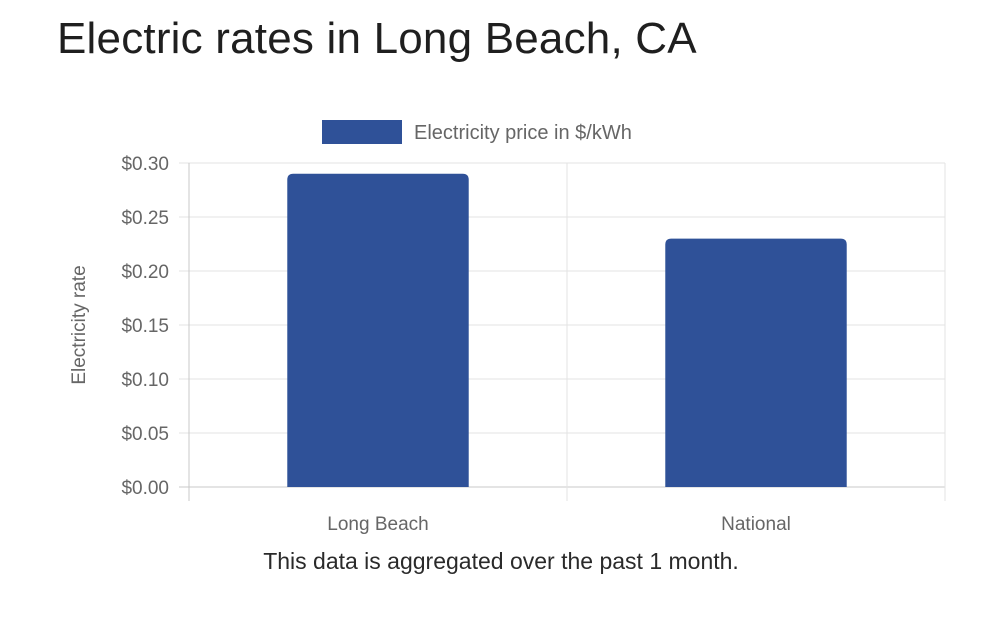 This screenshot has height=620, width=984. I want to click on y-tick-label: $0.30, so click(145, 164).